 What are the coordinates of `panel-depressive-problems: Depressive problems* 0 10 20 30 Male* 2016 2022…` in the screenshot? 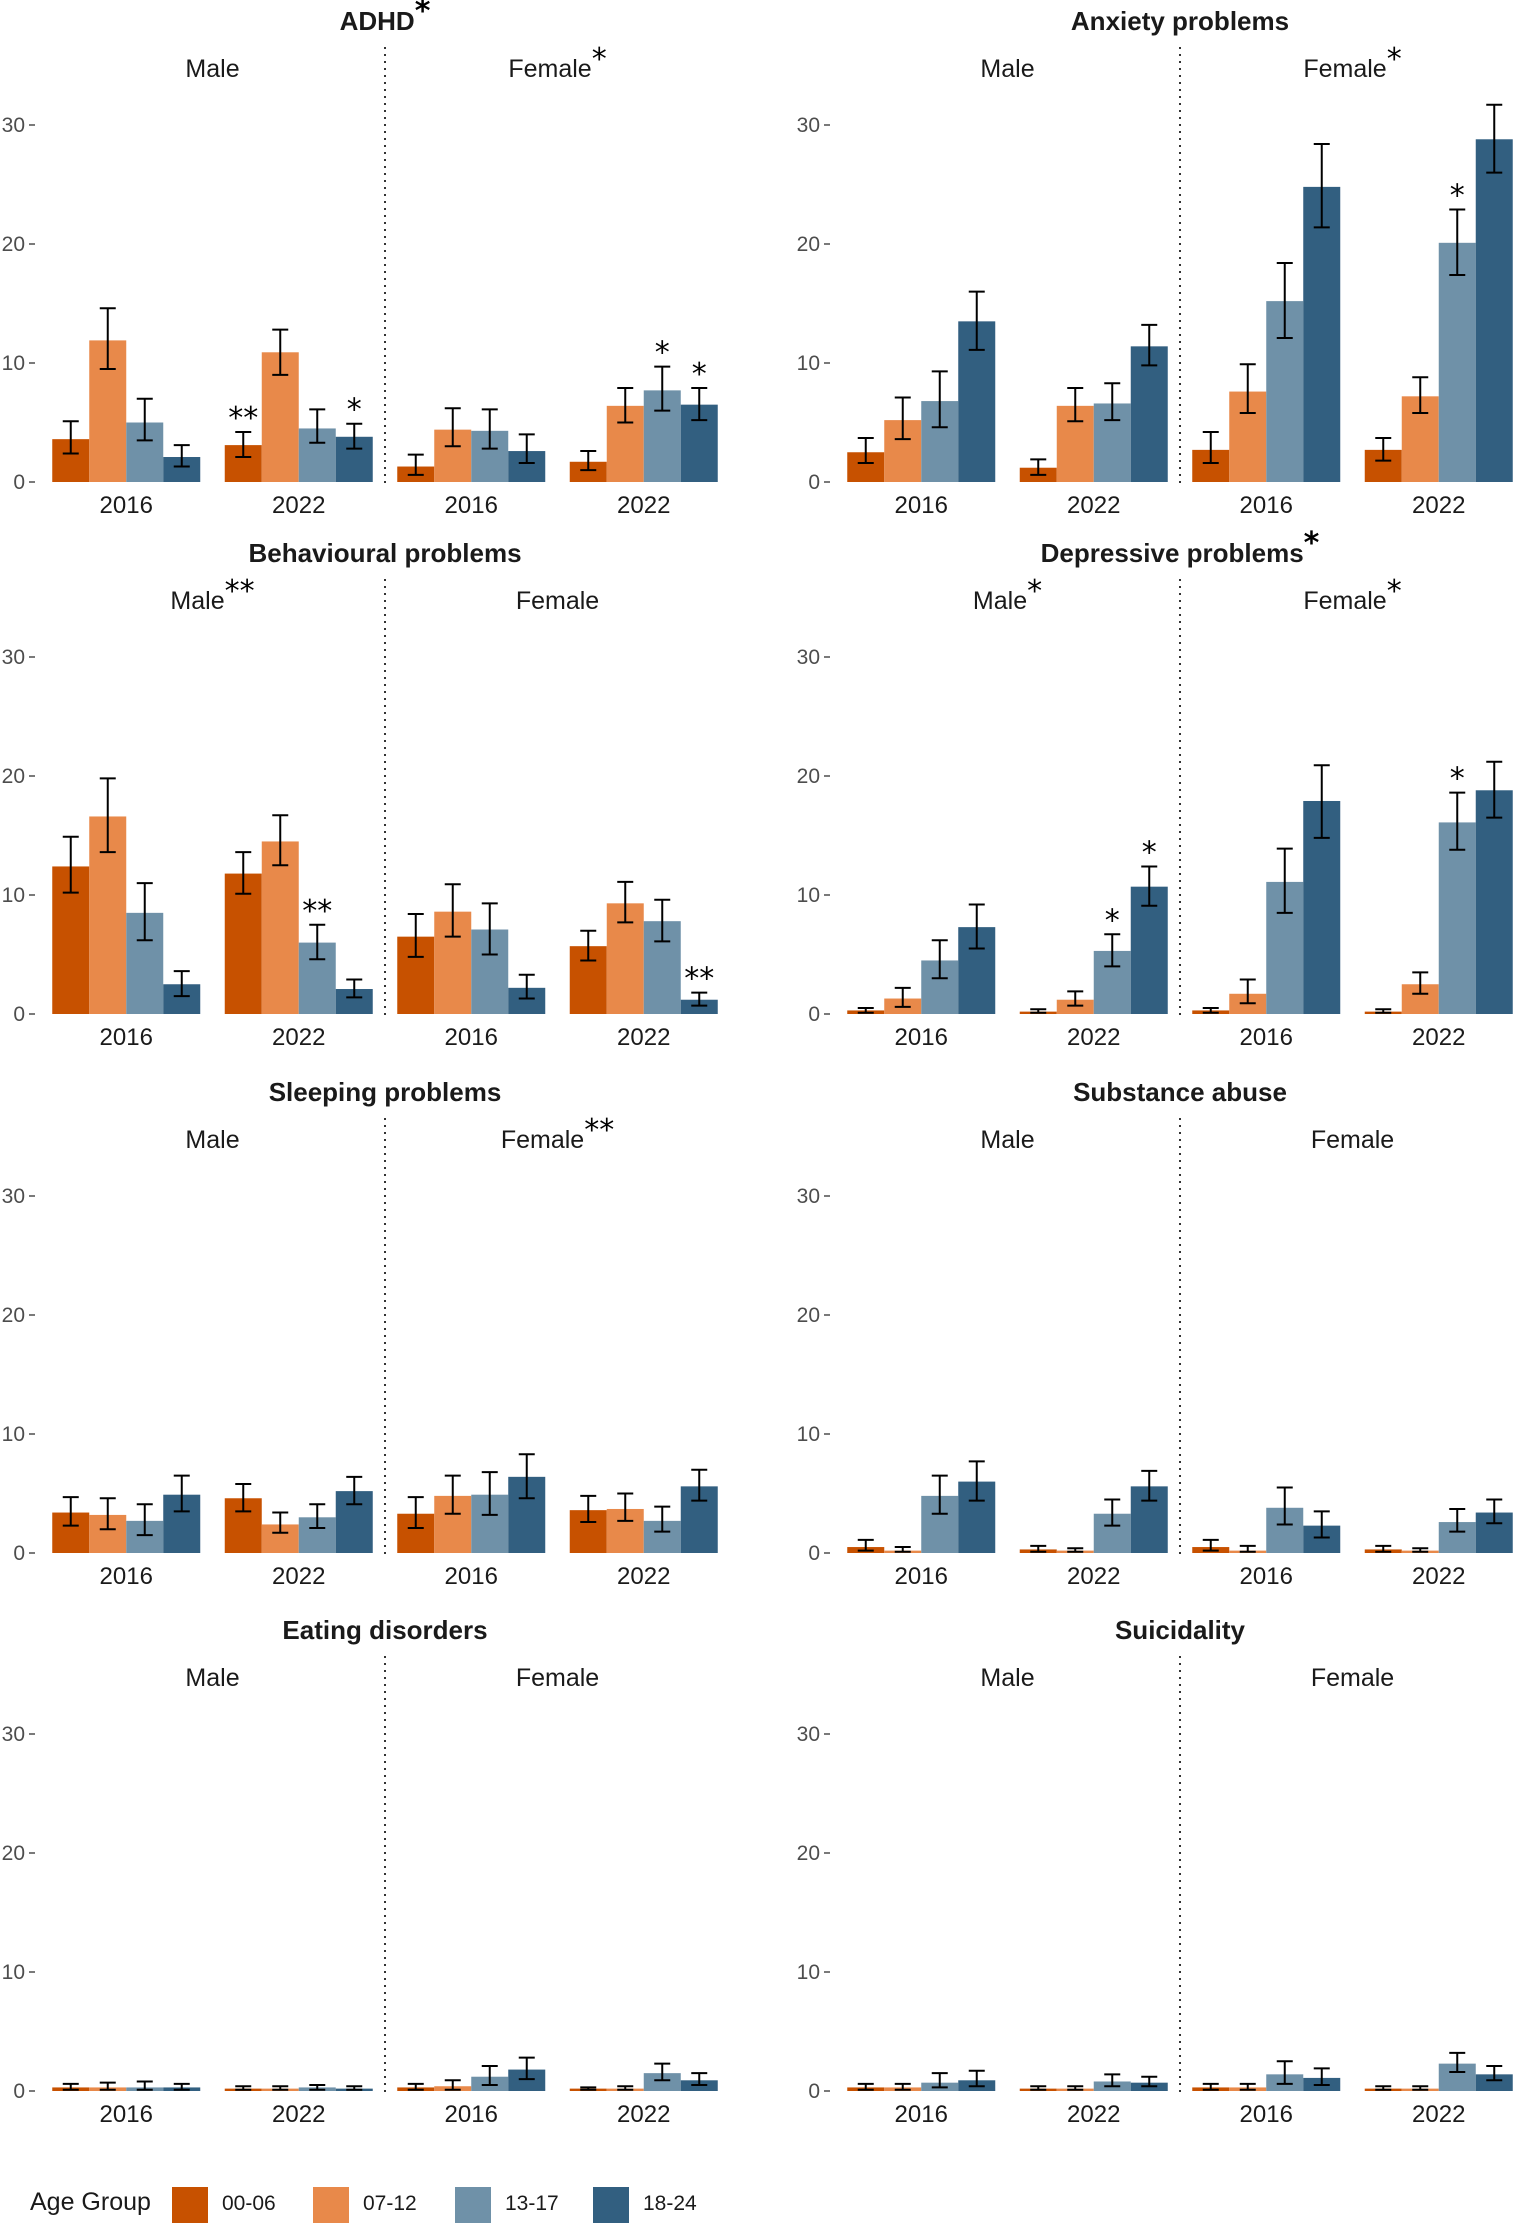 It's located at (1155, 788).